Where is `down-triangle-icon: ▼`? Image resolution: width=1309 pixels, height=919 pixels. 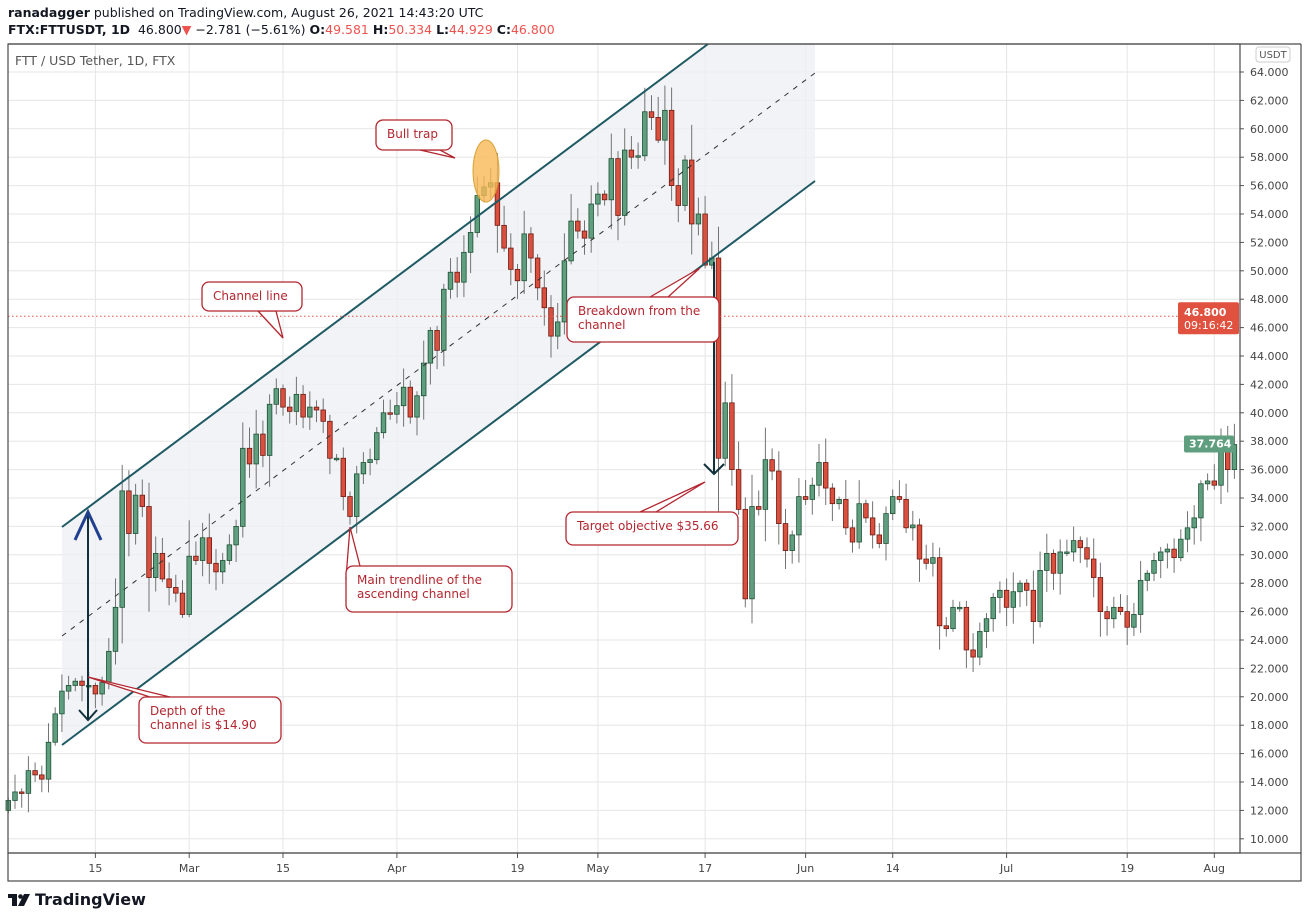 down-triangle-icon: ▼ is located at coordinates (186, 29).